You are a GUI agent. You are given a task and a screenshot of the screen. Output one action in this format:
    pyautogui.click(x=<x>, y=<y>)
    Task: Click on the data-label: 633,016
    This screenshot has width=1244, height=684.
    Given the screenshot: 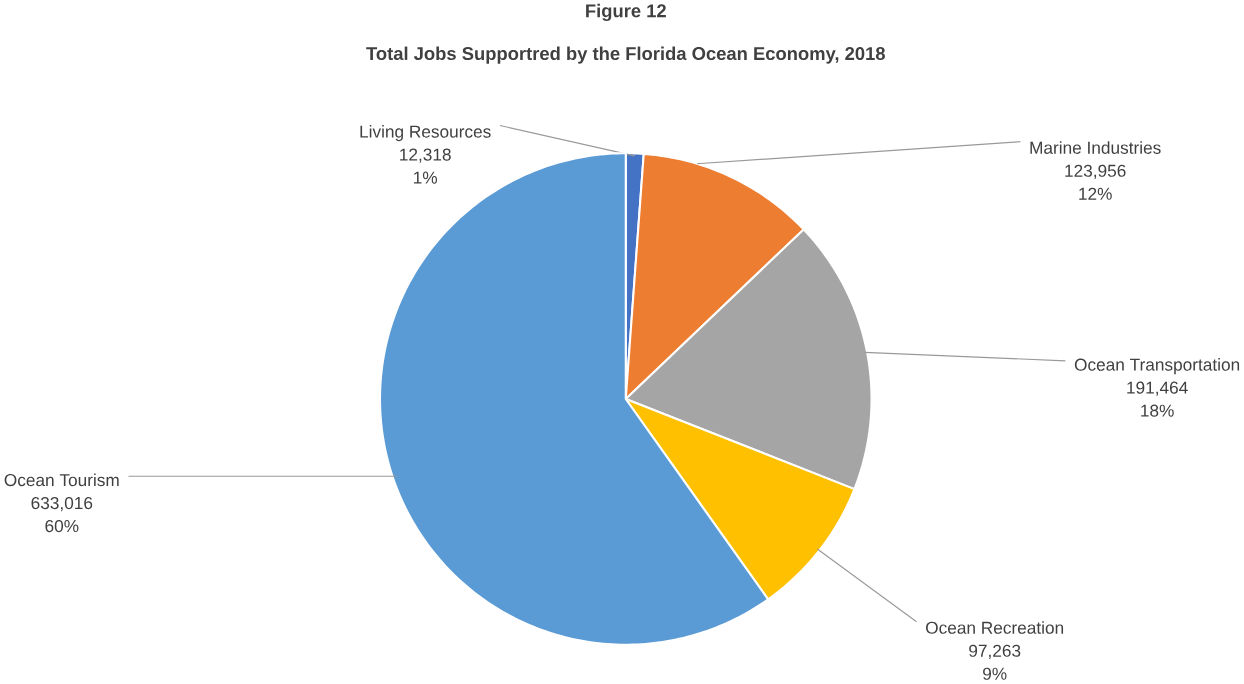 What is the action you would take?
    pyautogui.click(x=62, y=504)
    